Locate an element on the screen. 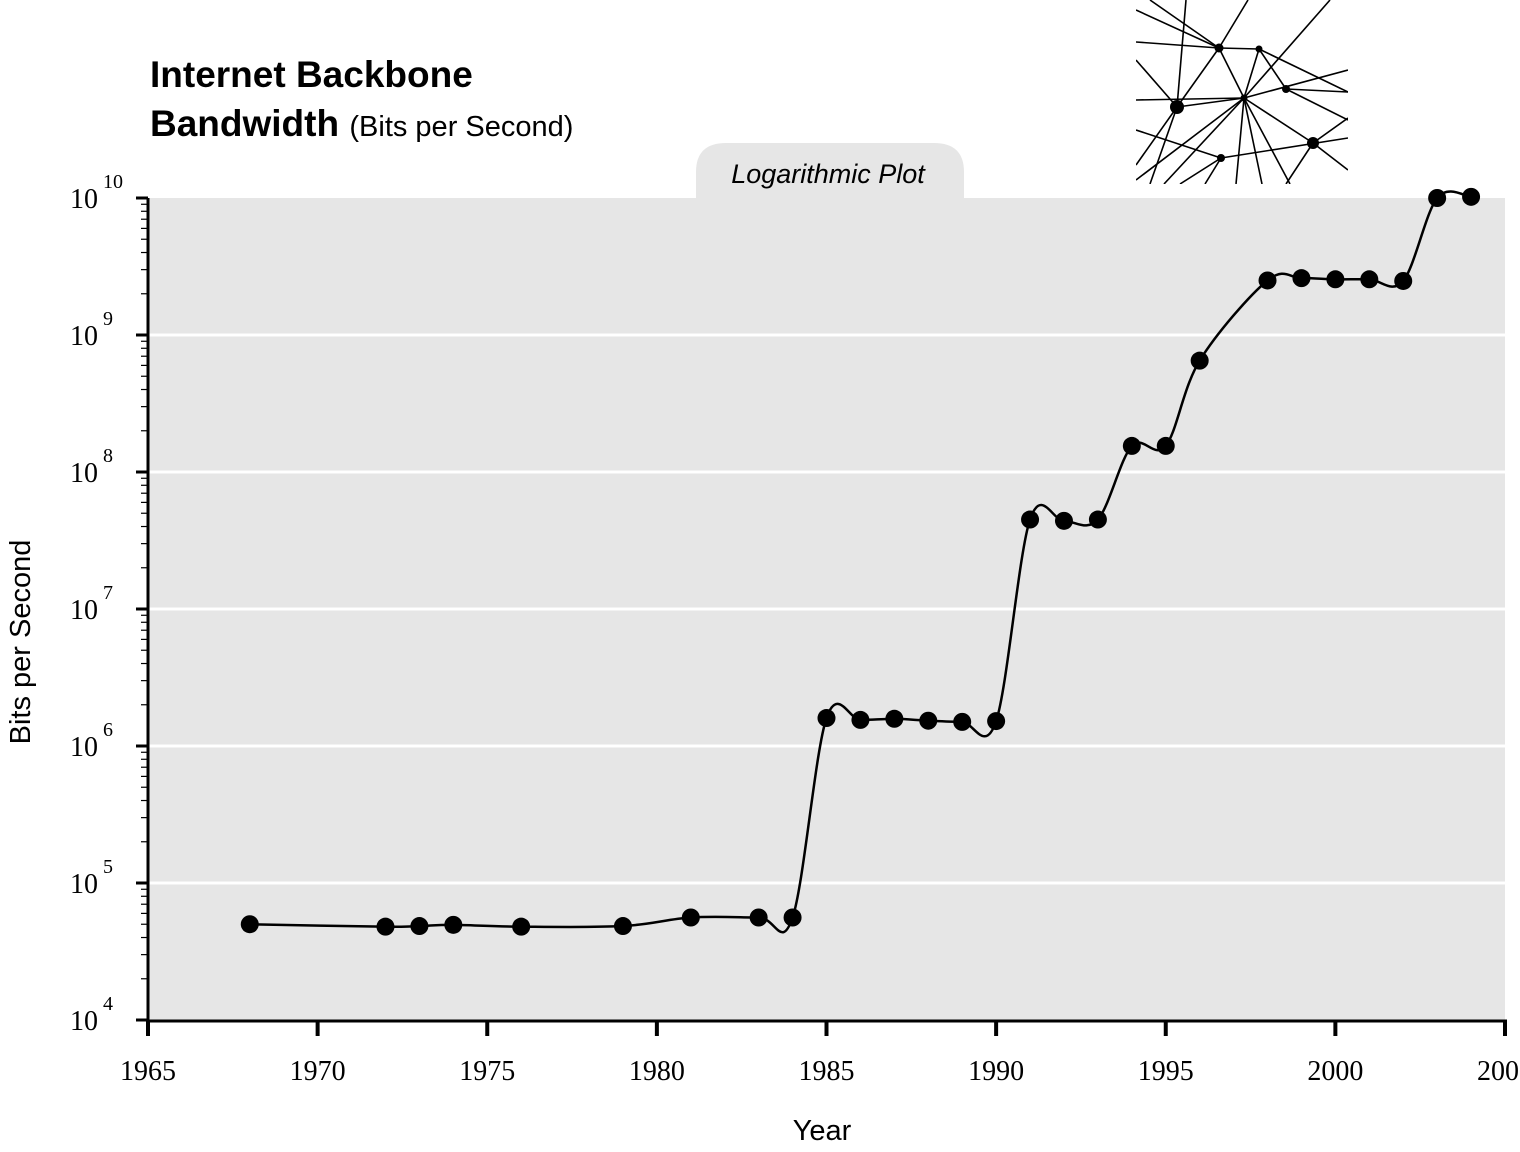 The width and height of the screenshot is (1520, 1152). y-tick-exponent: 6 is located at coordinates (108, 730).